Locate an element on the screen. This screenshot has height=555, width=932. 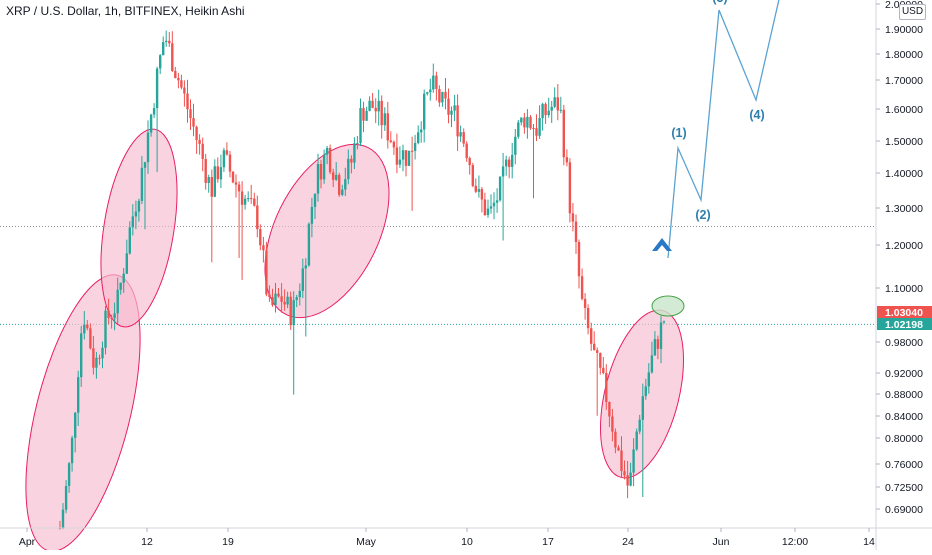
price-label-box is located at coordinates (904, 324).